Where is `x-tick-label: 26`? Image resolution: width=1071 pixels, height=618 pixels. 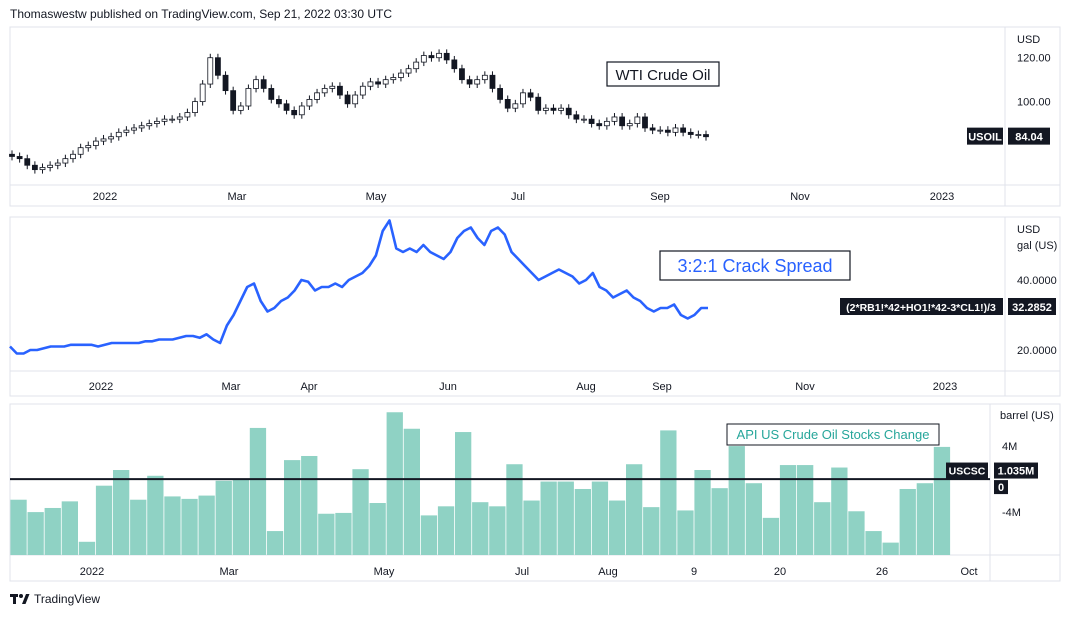
x-tick-label: 26 is located at coordinates (882, 572).